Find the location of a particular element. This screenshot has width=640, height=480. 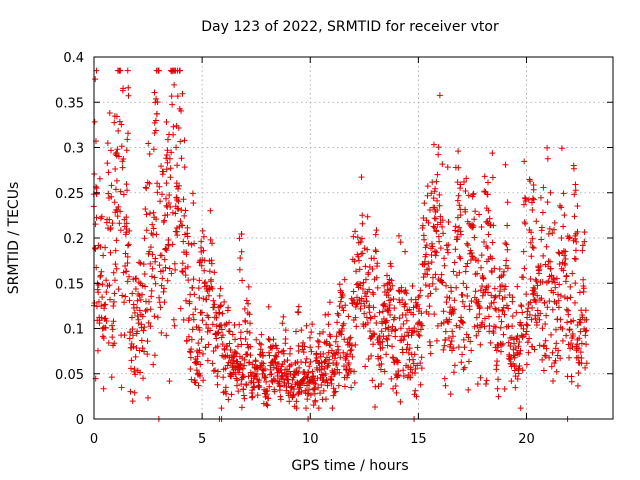

x-tick-label: 5 is located at coordinates (202, 439).